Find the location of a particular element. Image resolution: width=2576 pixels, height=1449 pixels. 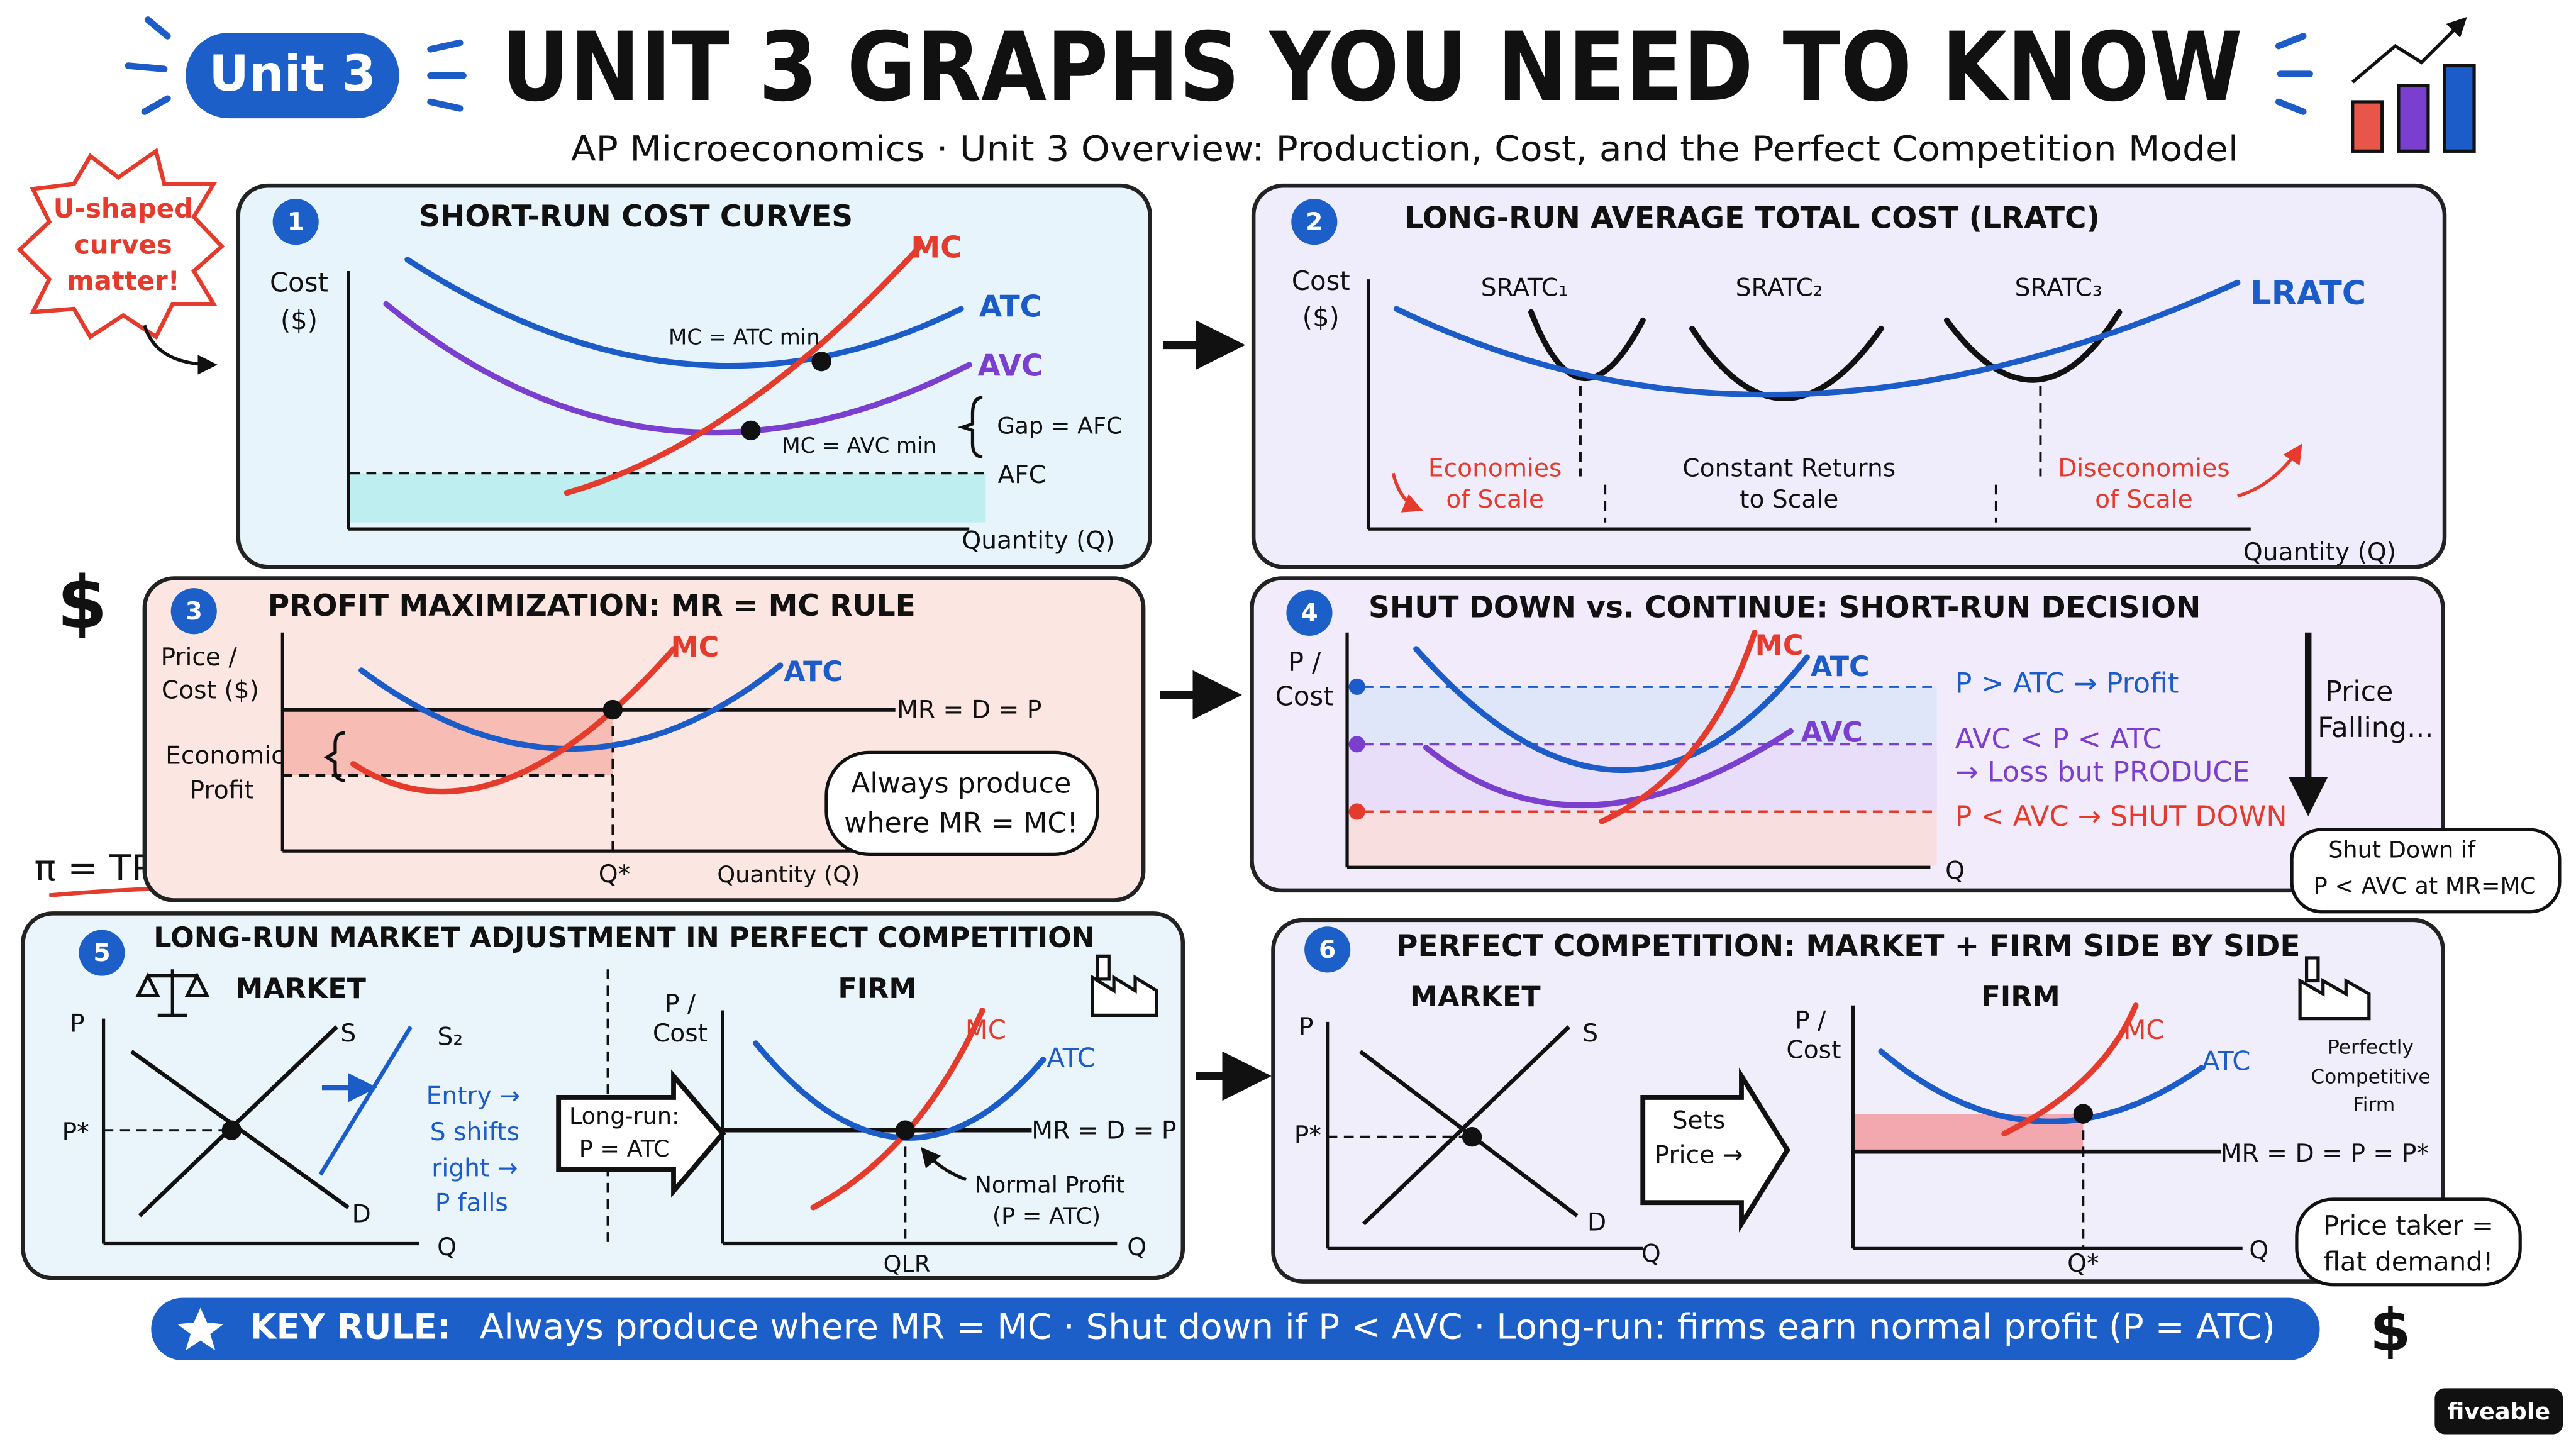

market-note: right → is located at coordinates (474, 1168).